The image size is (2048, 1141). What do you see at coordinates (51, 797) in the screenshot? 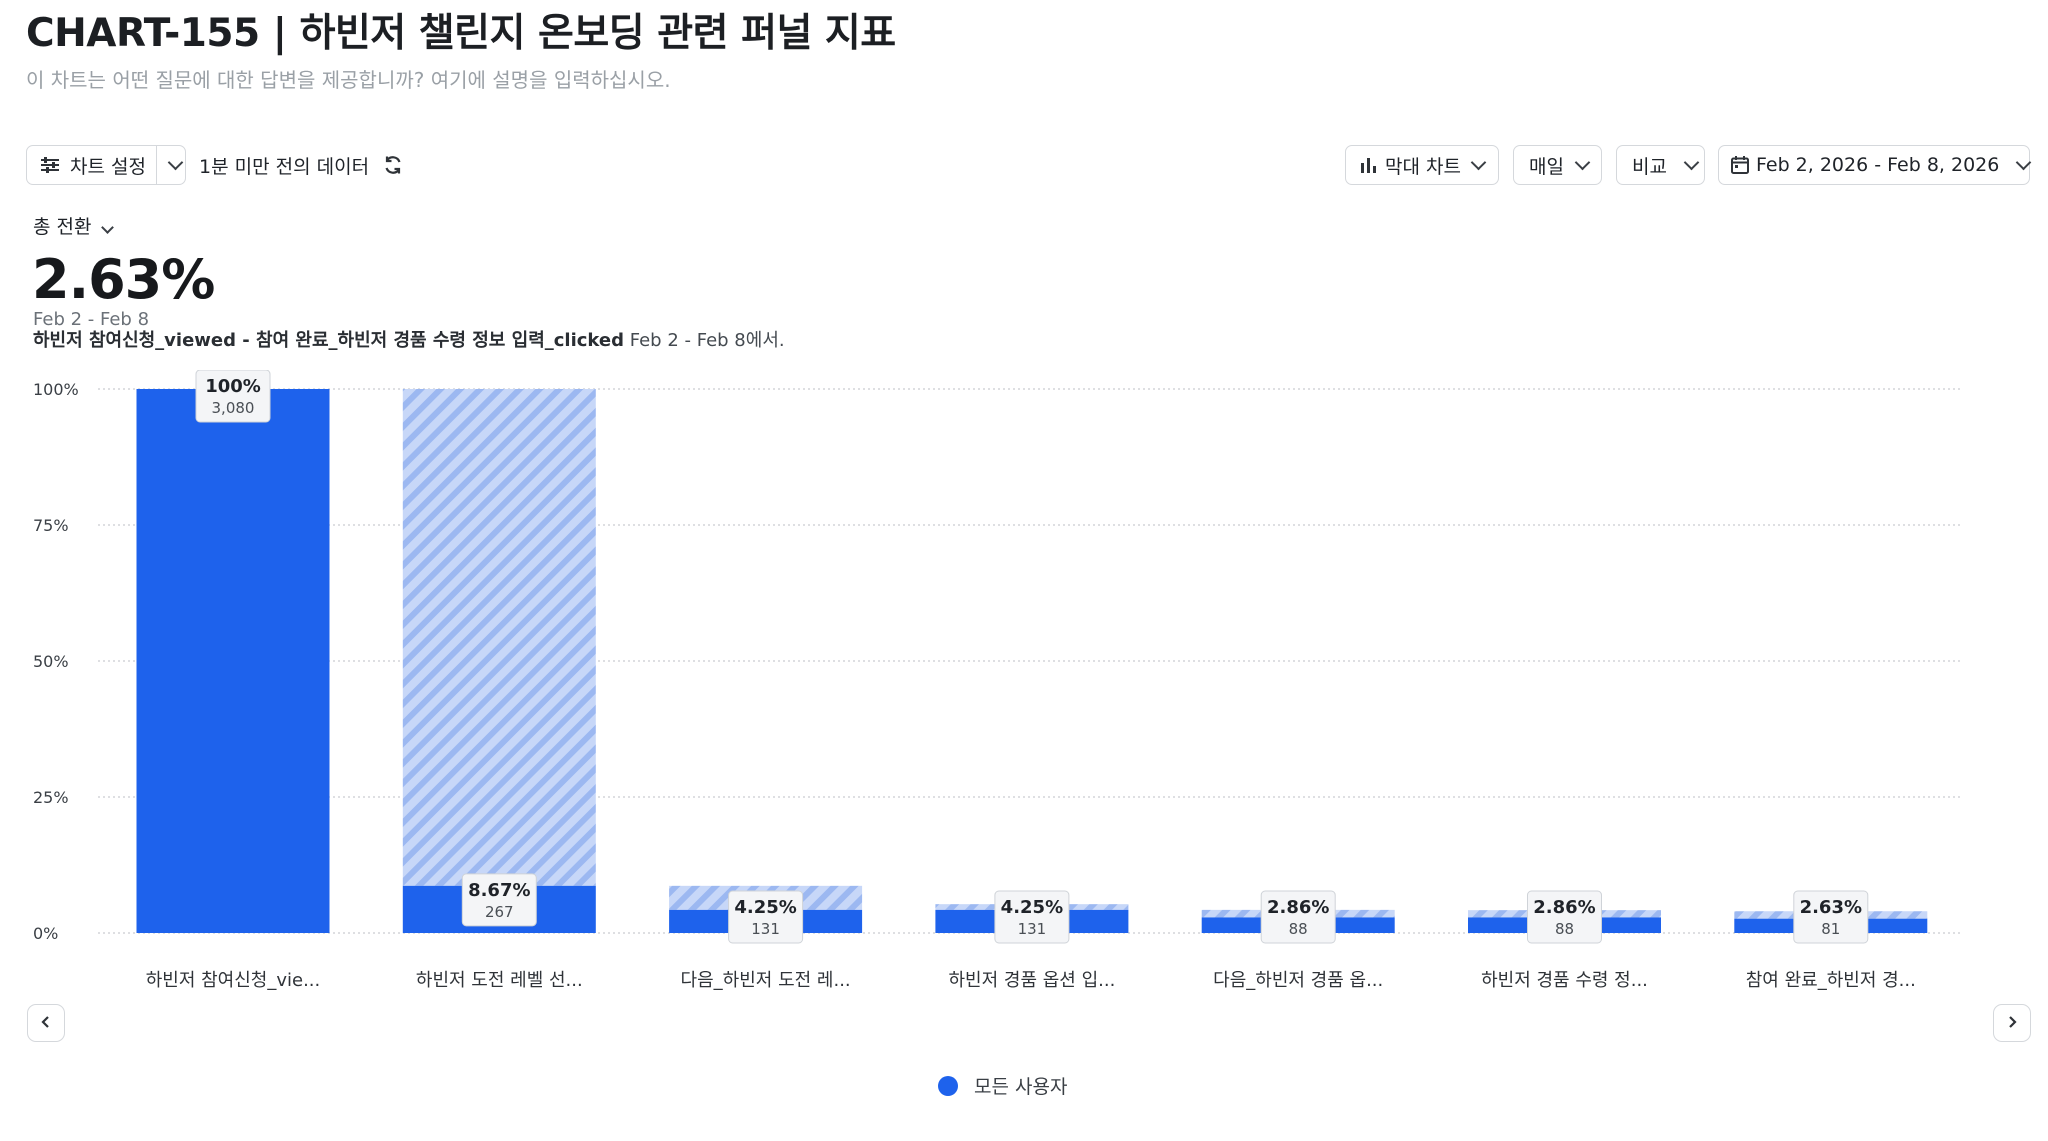
I see `y-tick-label: 25%` at bounding box center [51, 797].